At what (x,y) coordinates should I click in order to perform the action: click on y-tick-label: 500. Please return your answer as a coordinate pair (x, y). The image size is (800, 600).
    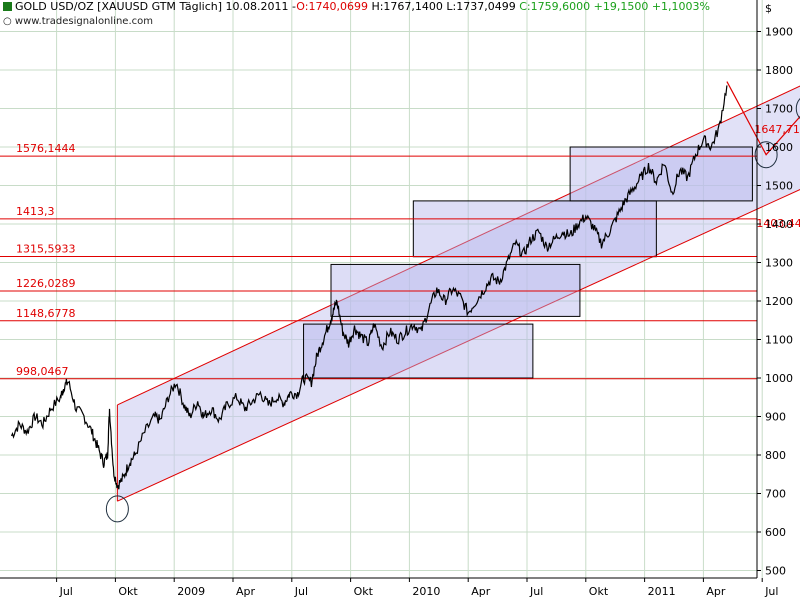
    Looking at the image, I should click on (775, 571).